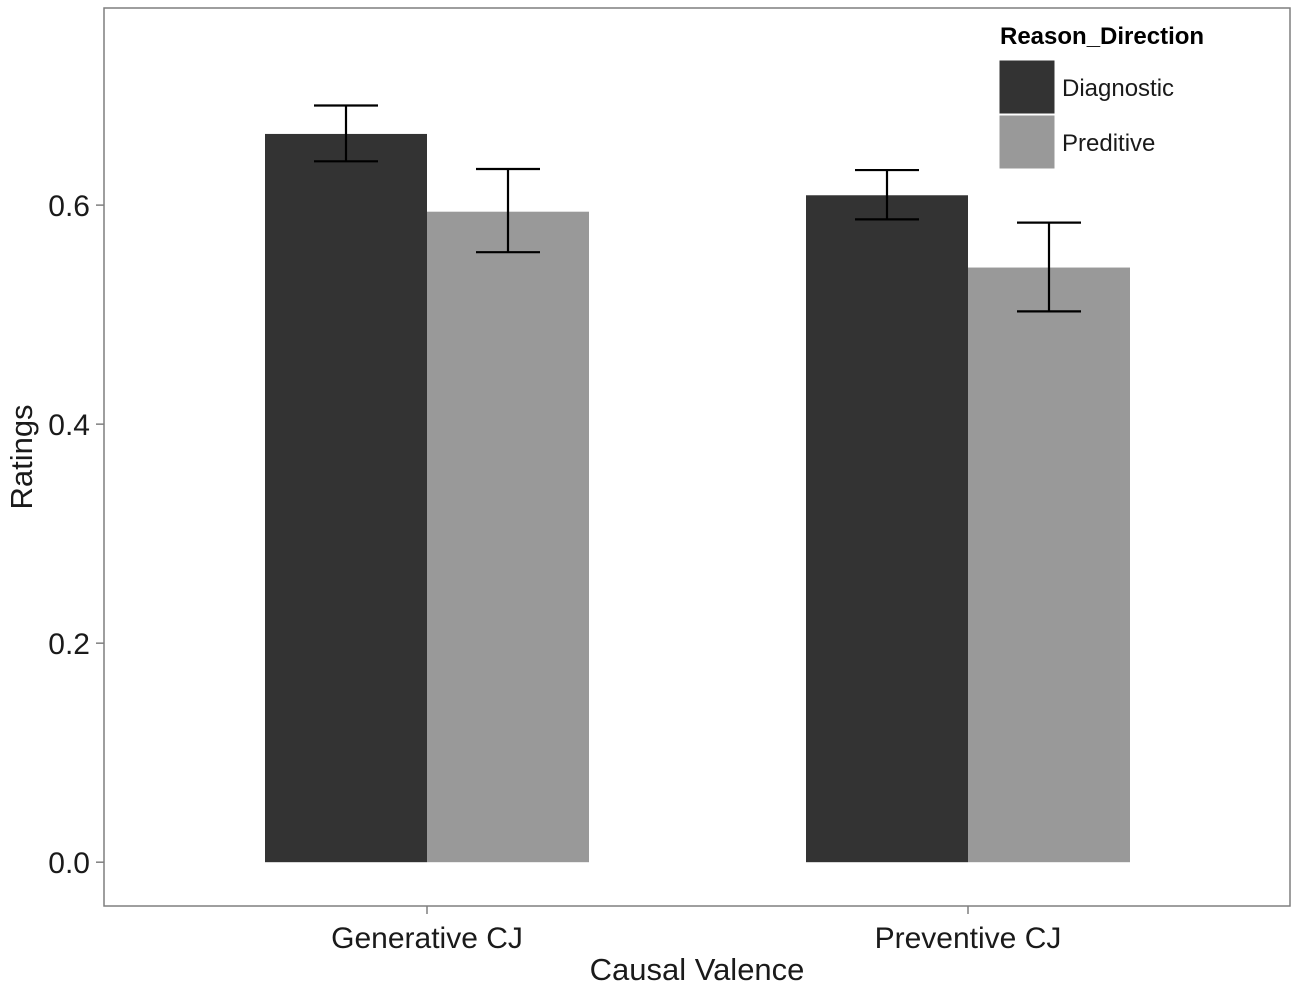 The image size is (1300, 988). I want to click on legend: Reason_Direction Diagnostic Preditive, so click(1101, 96).